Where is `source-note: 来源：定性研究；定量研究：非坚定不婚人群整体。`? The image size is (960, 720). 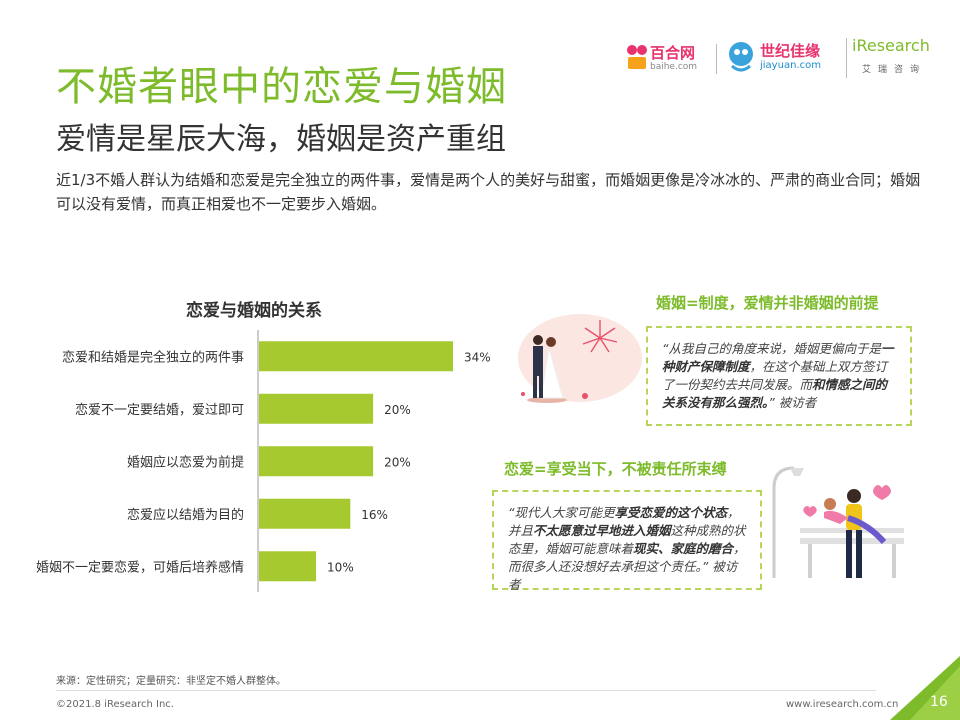 source-note: 来源：定性研究；定量研究：非坚定不婚人群整体。 is located at coordinates (171, 681).